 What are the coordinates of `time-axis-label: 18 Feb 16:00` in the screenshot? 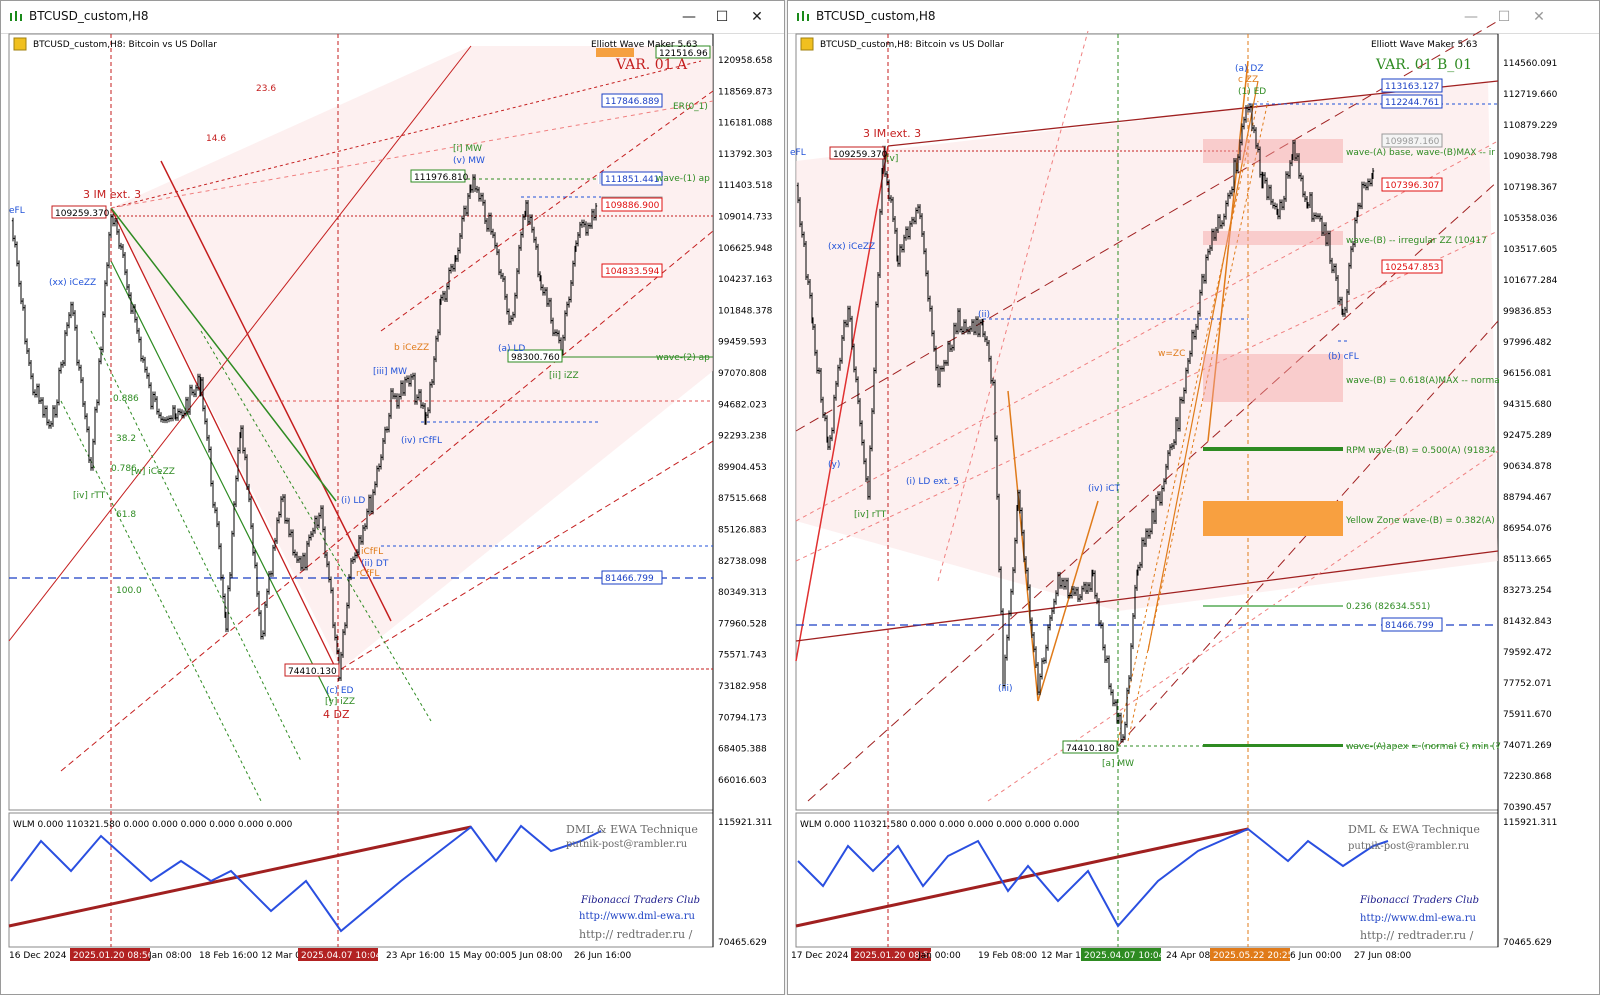 It's located at (228, 956).